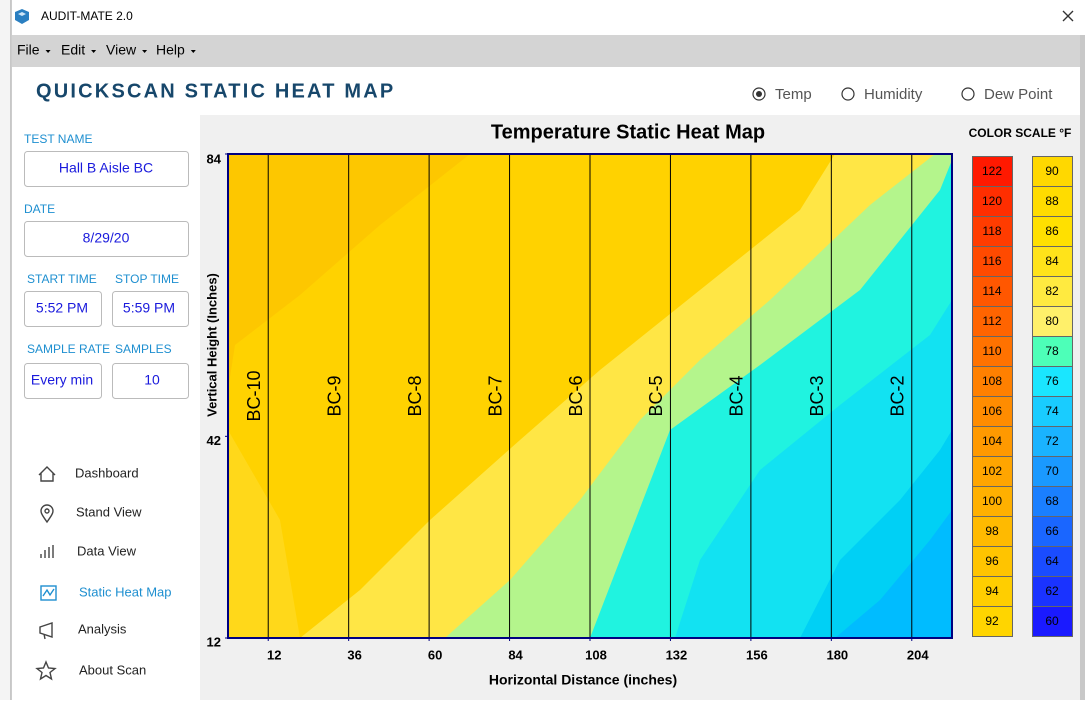 This screenshot has width=1085, height=705. Describe the element at coordinates (992, 621) in the screenshot. I see `color-swatch-label: 92` at that location.